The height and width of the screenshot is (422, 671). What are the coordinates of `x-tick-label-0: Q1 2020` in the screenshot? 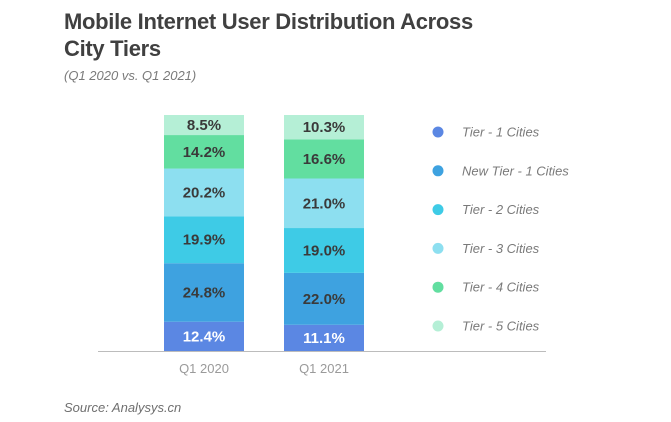 It's located at (204, 368).